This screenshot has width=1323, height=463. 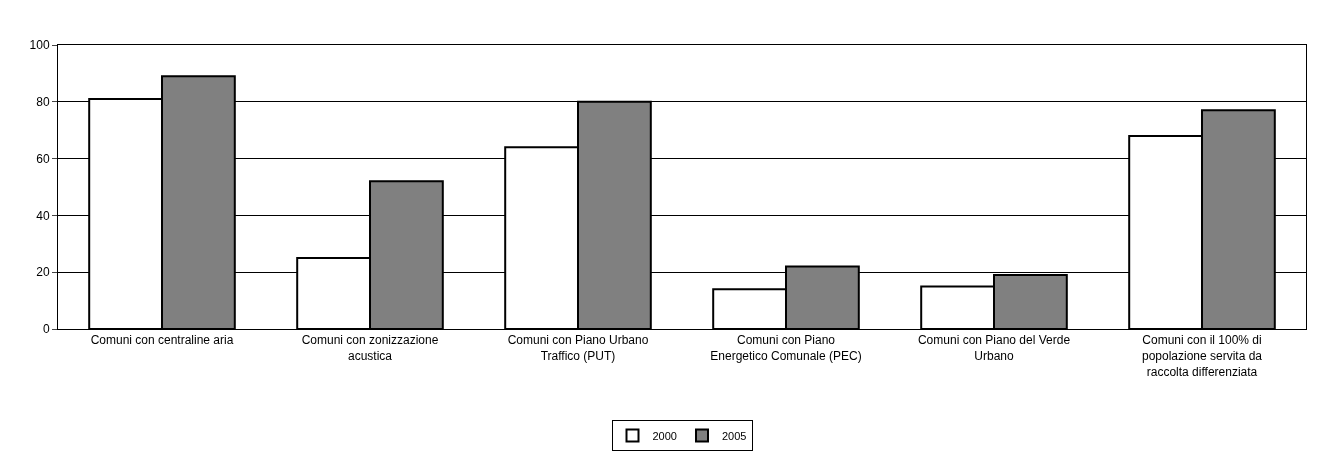 What do you see at coordinates (664, 435) in the screenshot?
I see `legend-label: 2000` at bounding box center [664, 435].